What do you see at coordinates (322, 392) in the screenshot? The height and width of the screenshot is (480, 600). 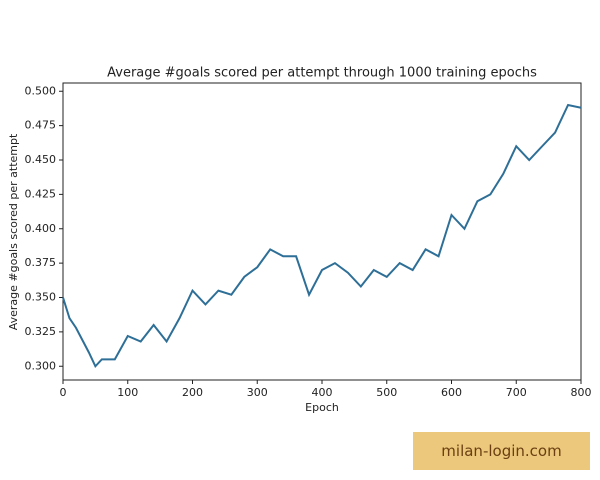 I see `x-tick-label: 400` at bounding box center [322, 392].